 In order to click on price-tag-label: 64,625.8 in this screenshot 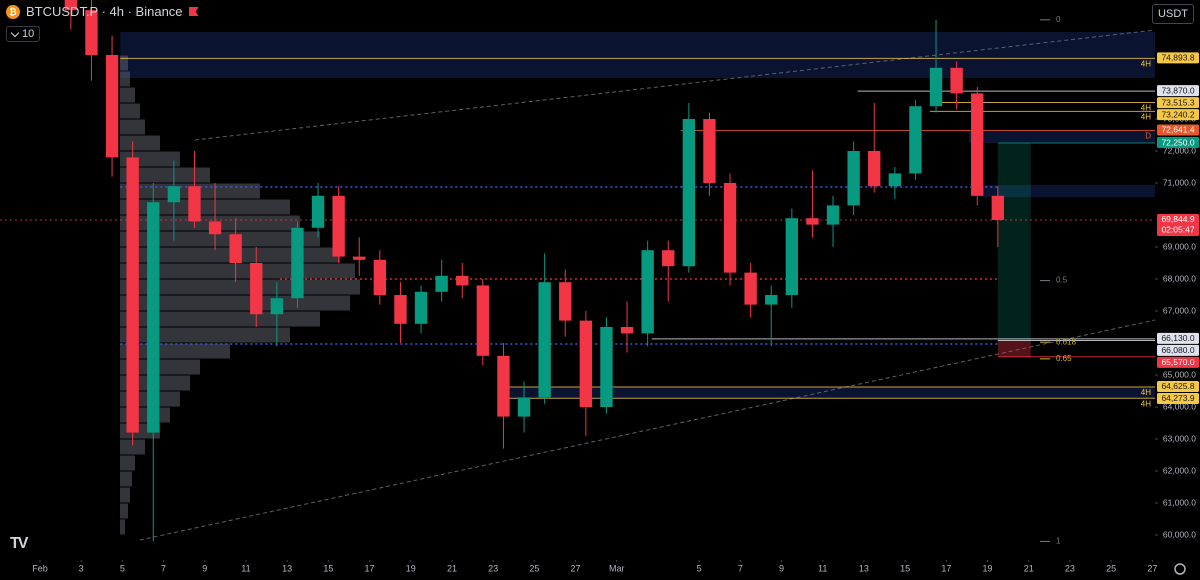, I will do `click(1177, 386)`.